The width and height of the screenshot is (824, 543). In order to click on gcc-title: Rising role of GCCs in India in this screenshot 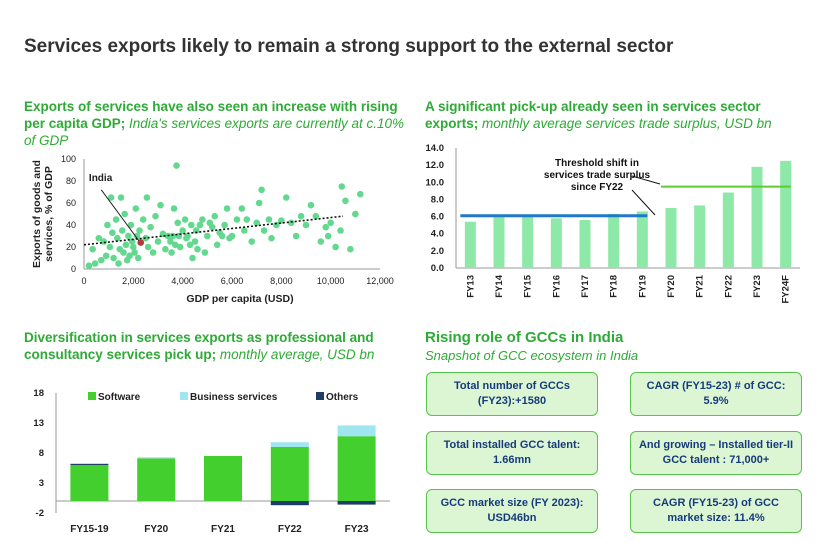, I will do `click(524, 337)`.